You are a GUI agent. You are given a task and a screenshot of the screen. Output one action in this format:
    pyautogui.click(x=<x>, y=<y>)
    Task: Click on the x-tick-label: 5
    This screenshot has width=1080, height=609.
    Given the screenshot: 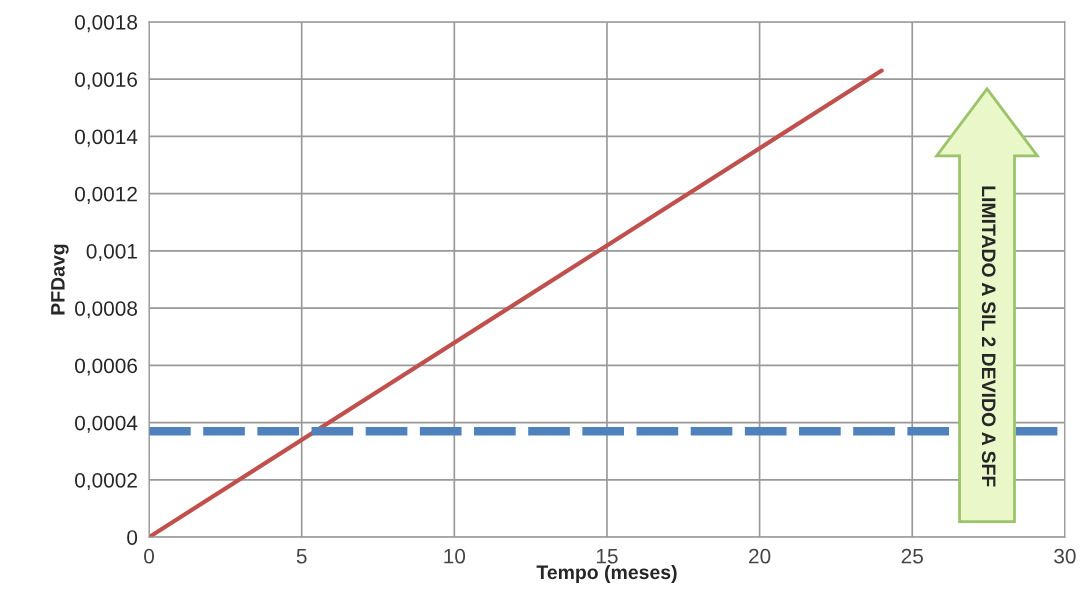 What is the action you would take?
    pyautogui.click(x=301, y=556)
    